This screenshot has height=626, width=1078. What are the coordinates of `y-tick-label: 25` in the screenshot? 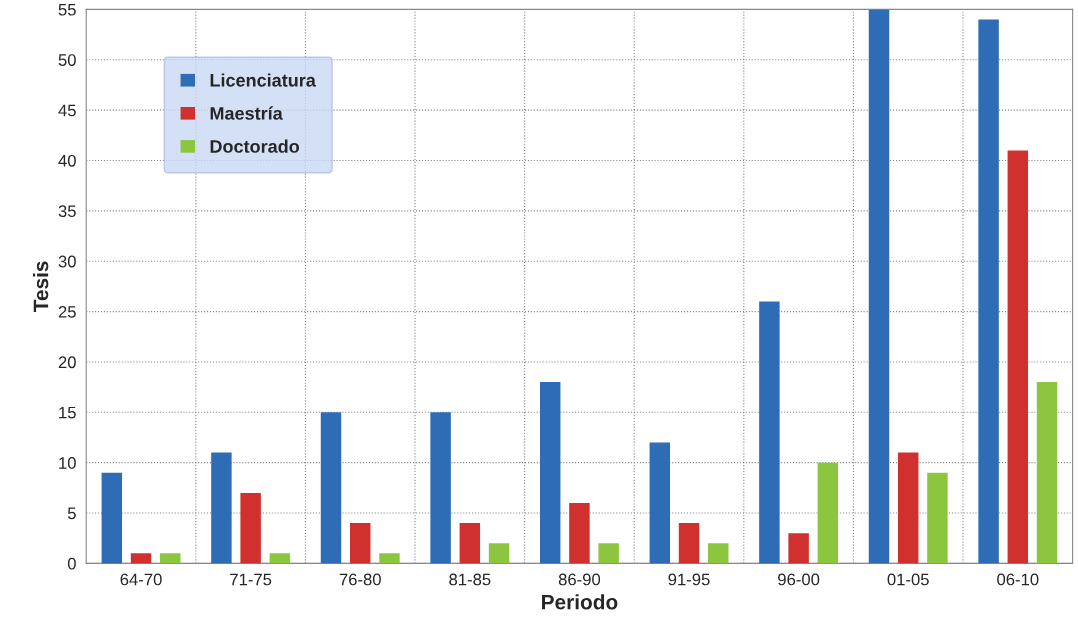 It's located at (67, 311).